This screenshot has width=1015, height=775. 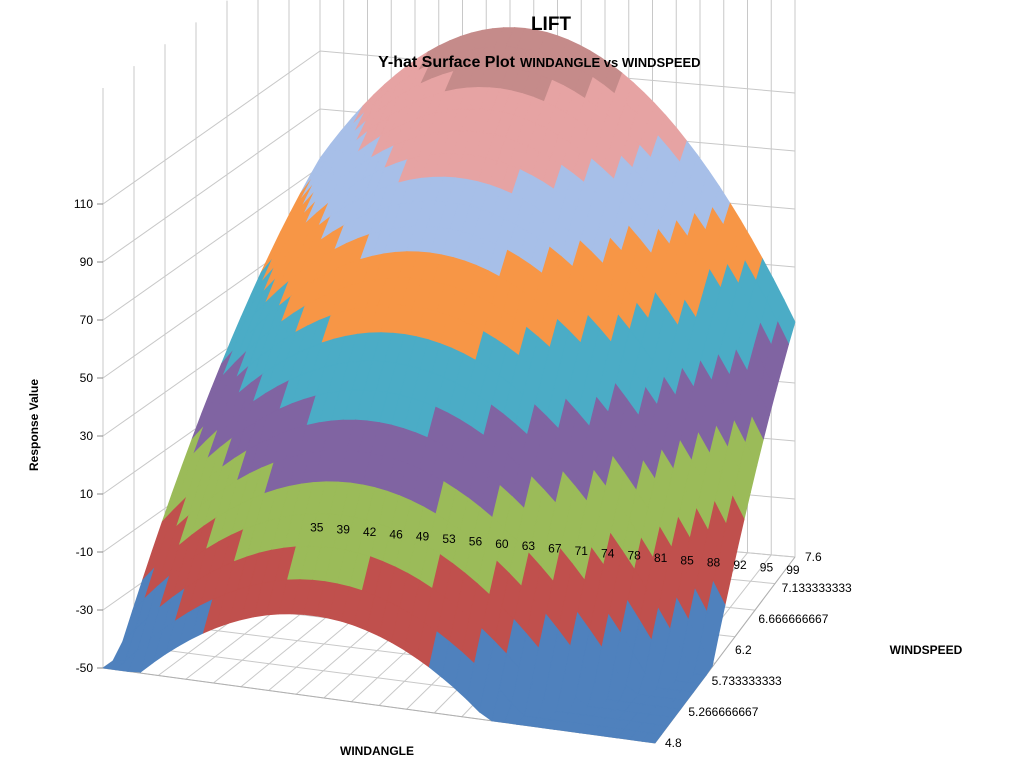 What do you see at coordinates (85, 552) in the screenshot?
I see `z-tick-label: -10` at bounding box center [85, 552].